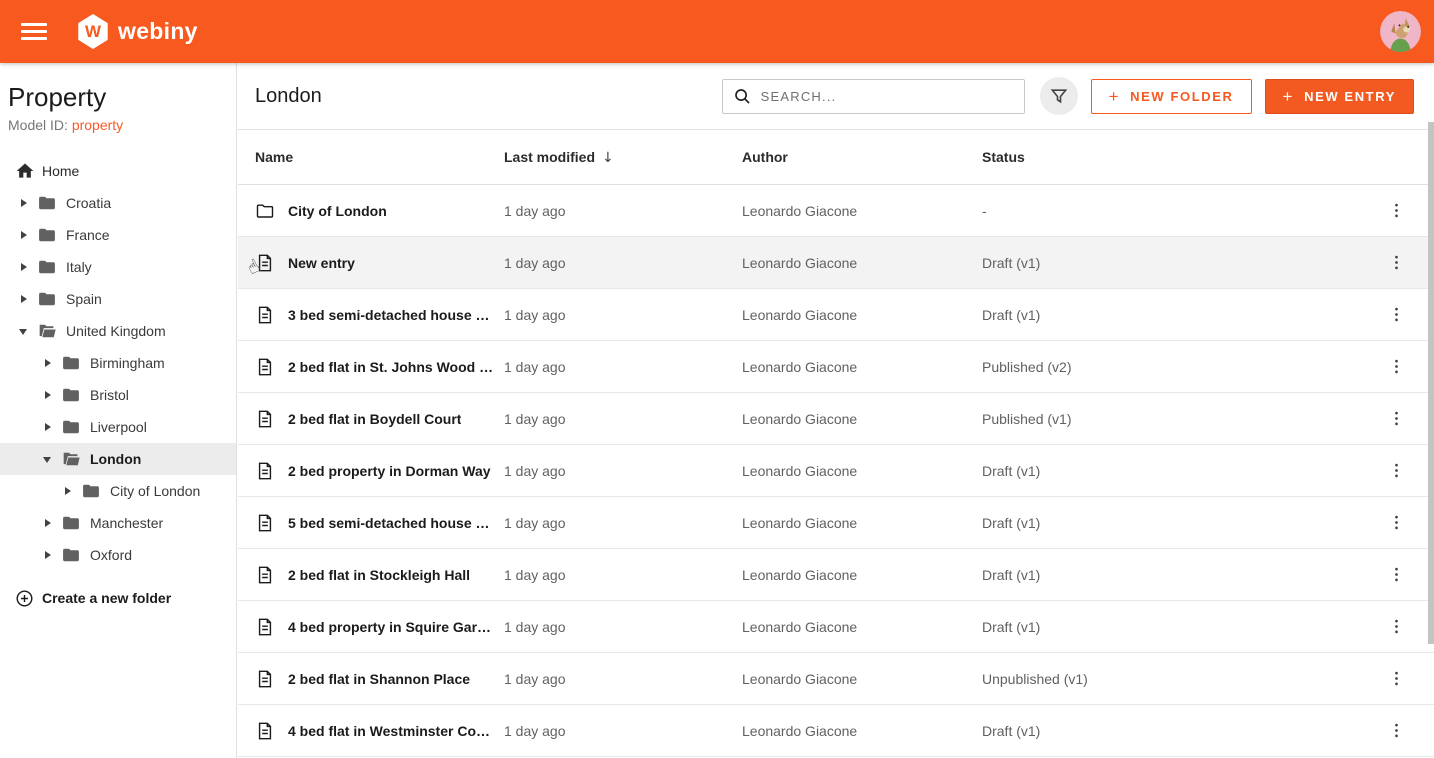  I want to click on page-title: Property, so click(57, 97).